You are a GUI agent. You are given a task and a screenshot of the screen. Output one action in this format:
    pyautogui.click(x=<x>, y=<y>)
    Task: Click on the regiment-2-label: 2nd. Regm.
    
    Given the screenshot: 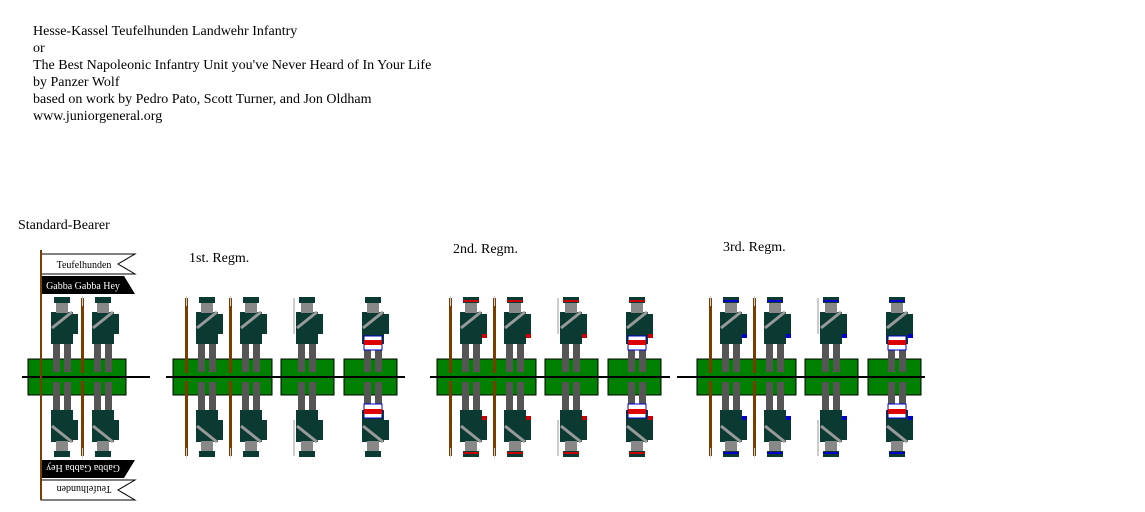 What is the action you would take?
    pyautogui.click(x=485, y=249)
    